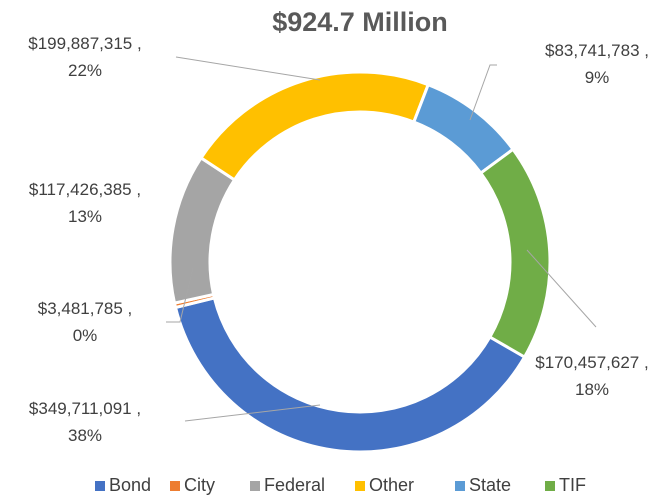 This screenshot has width=670, height=504. What do you see at coordinates (591, 376) in the screenshot?
I see `data-label: $170,457,627 , 18%` at bounding box center [591, 376].